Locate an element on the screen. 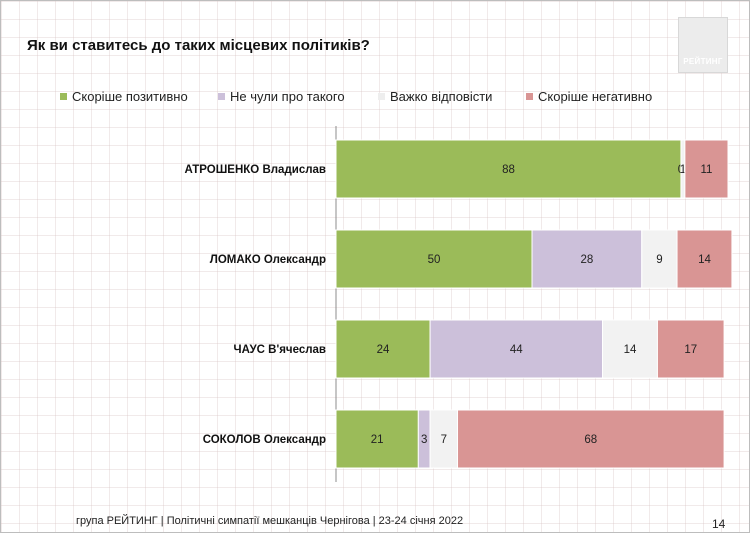  data-label: 21 is located at coordinates (377, 440).